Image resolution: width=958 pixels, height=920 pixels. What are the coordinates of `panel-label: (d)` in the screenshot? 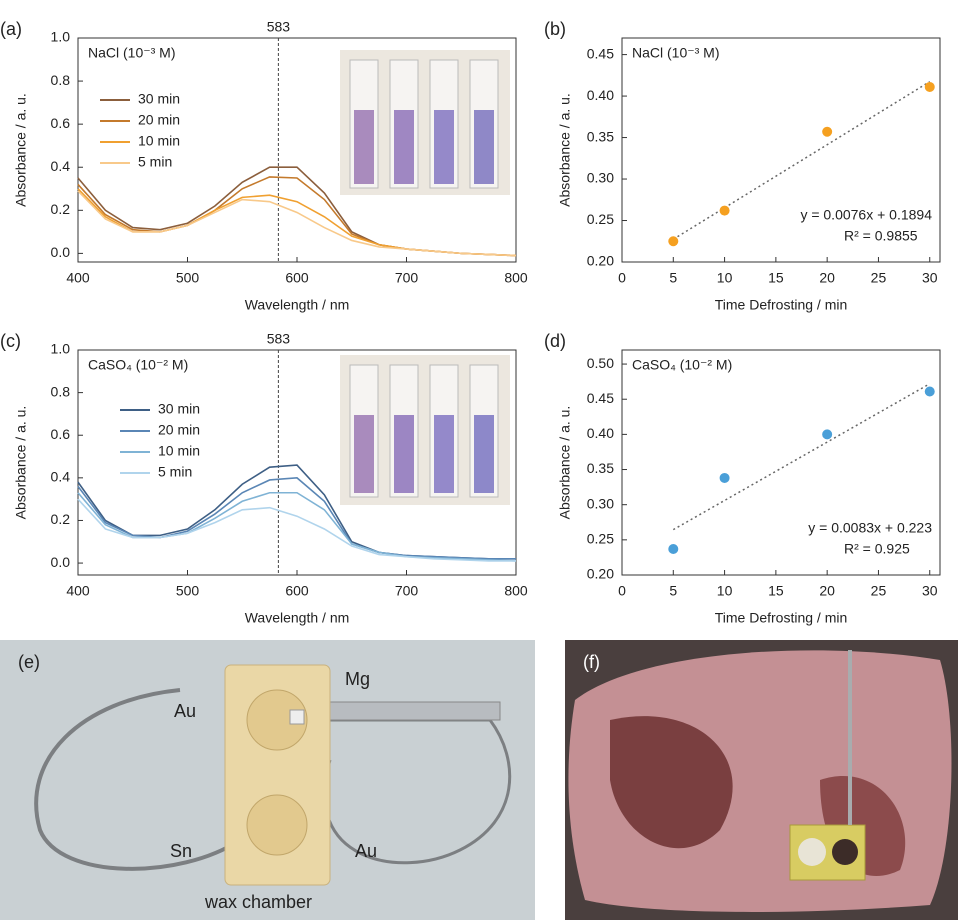 It's located at (555, 341).